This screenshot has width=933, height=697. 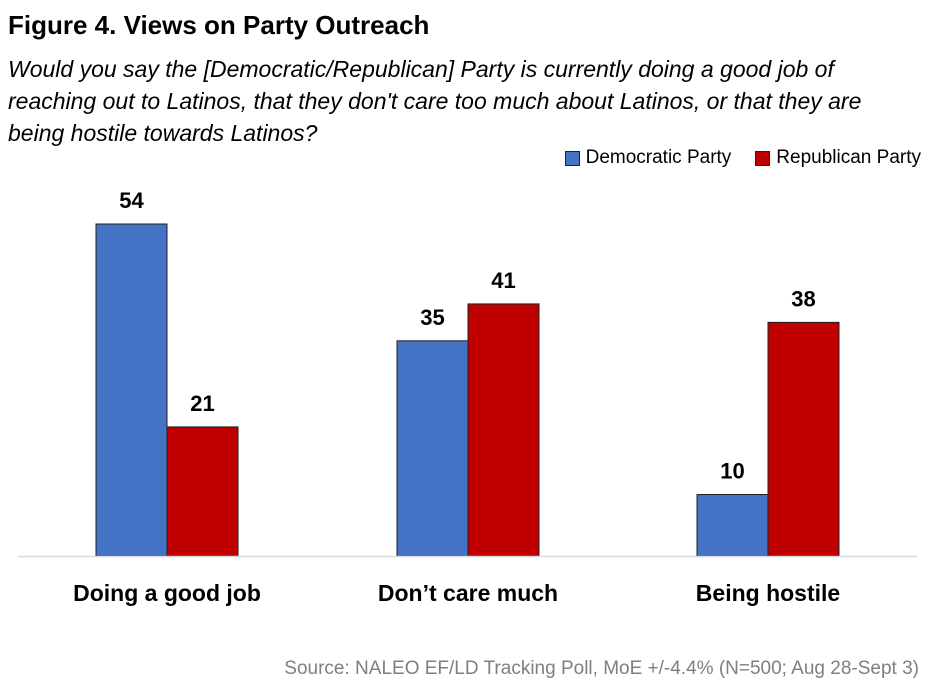 I want to click on legend-label-democratic: Democratic Party, so click(x=658, y=157).